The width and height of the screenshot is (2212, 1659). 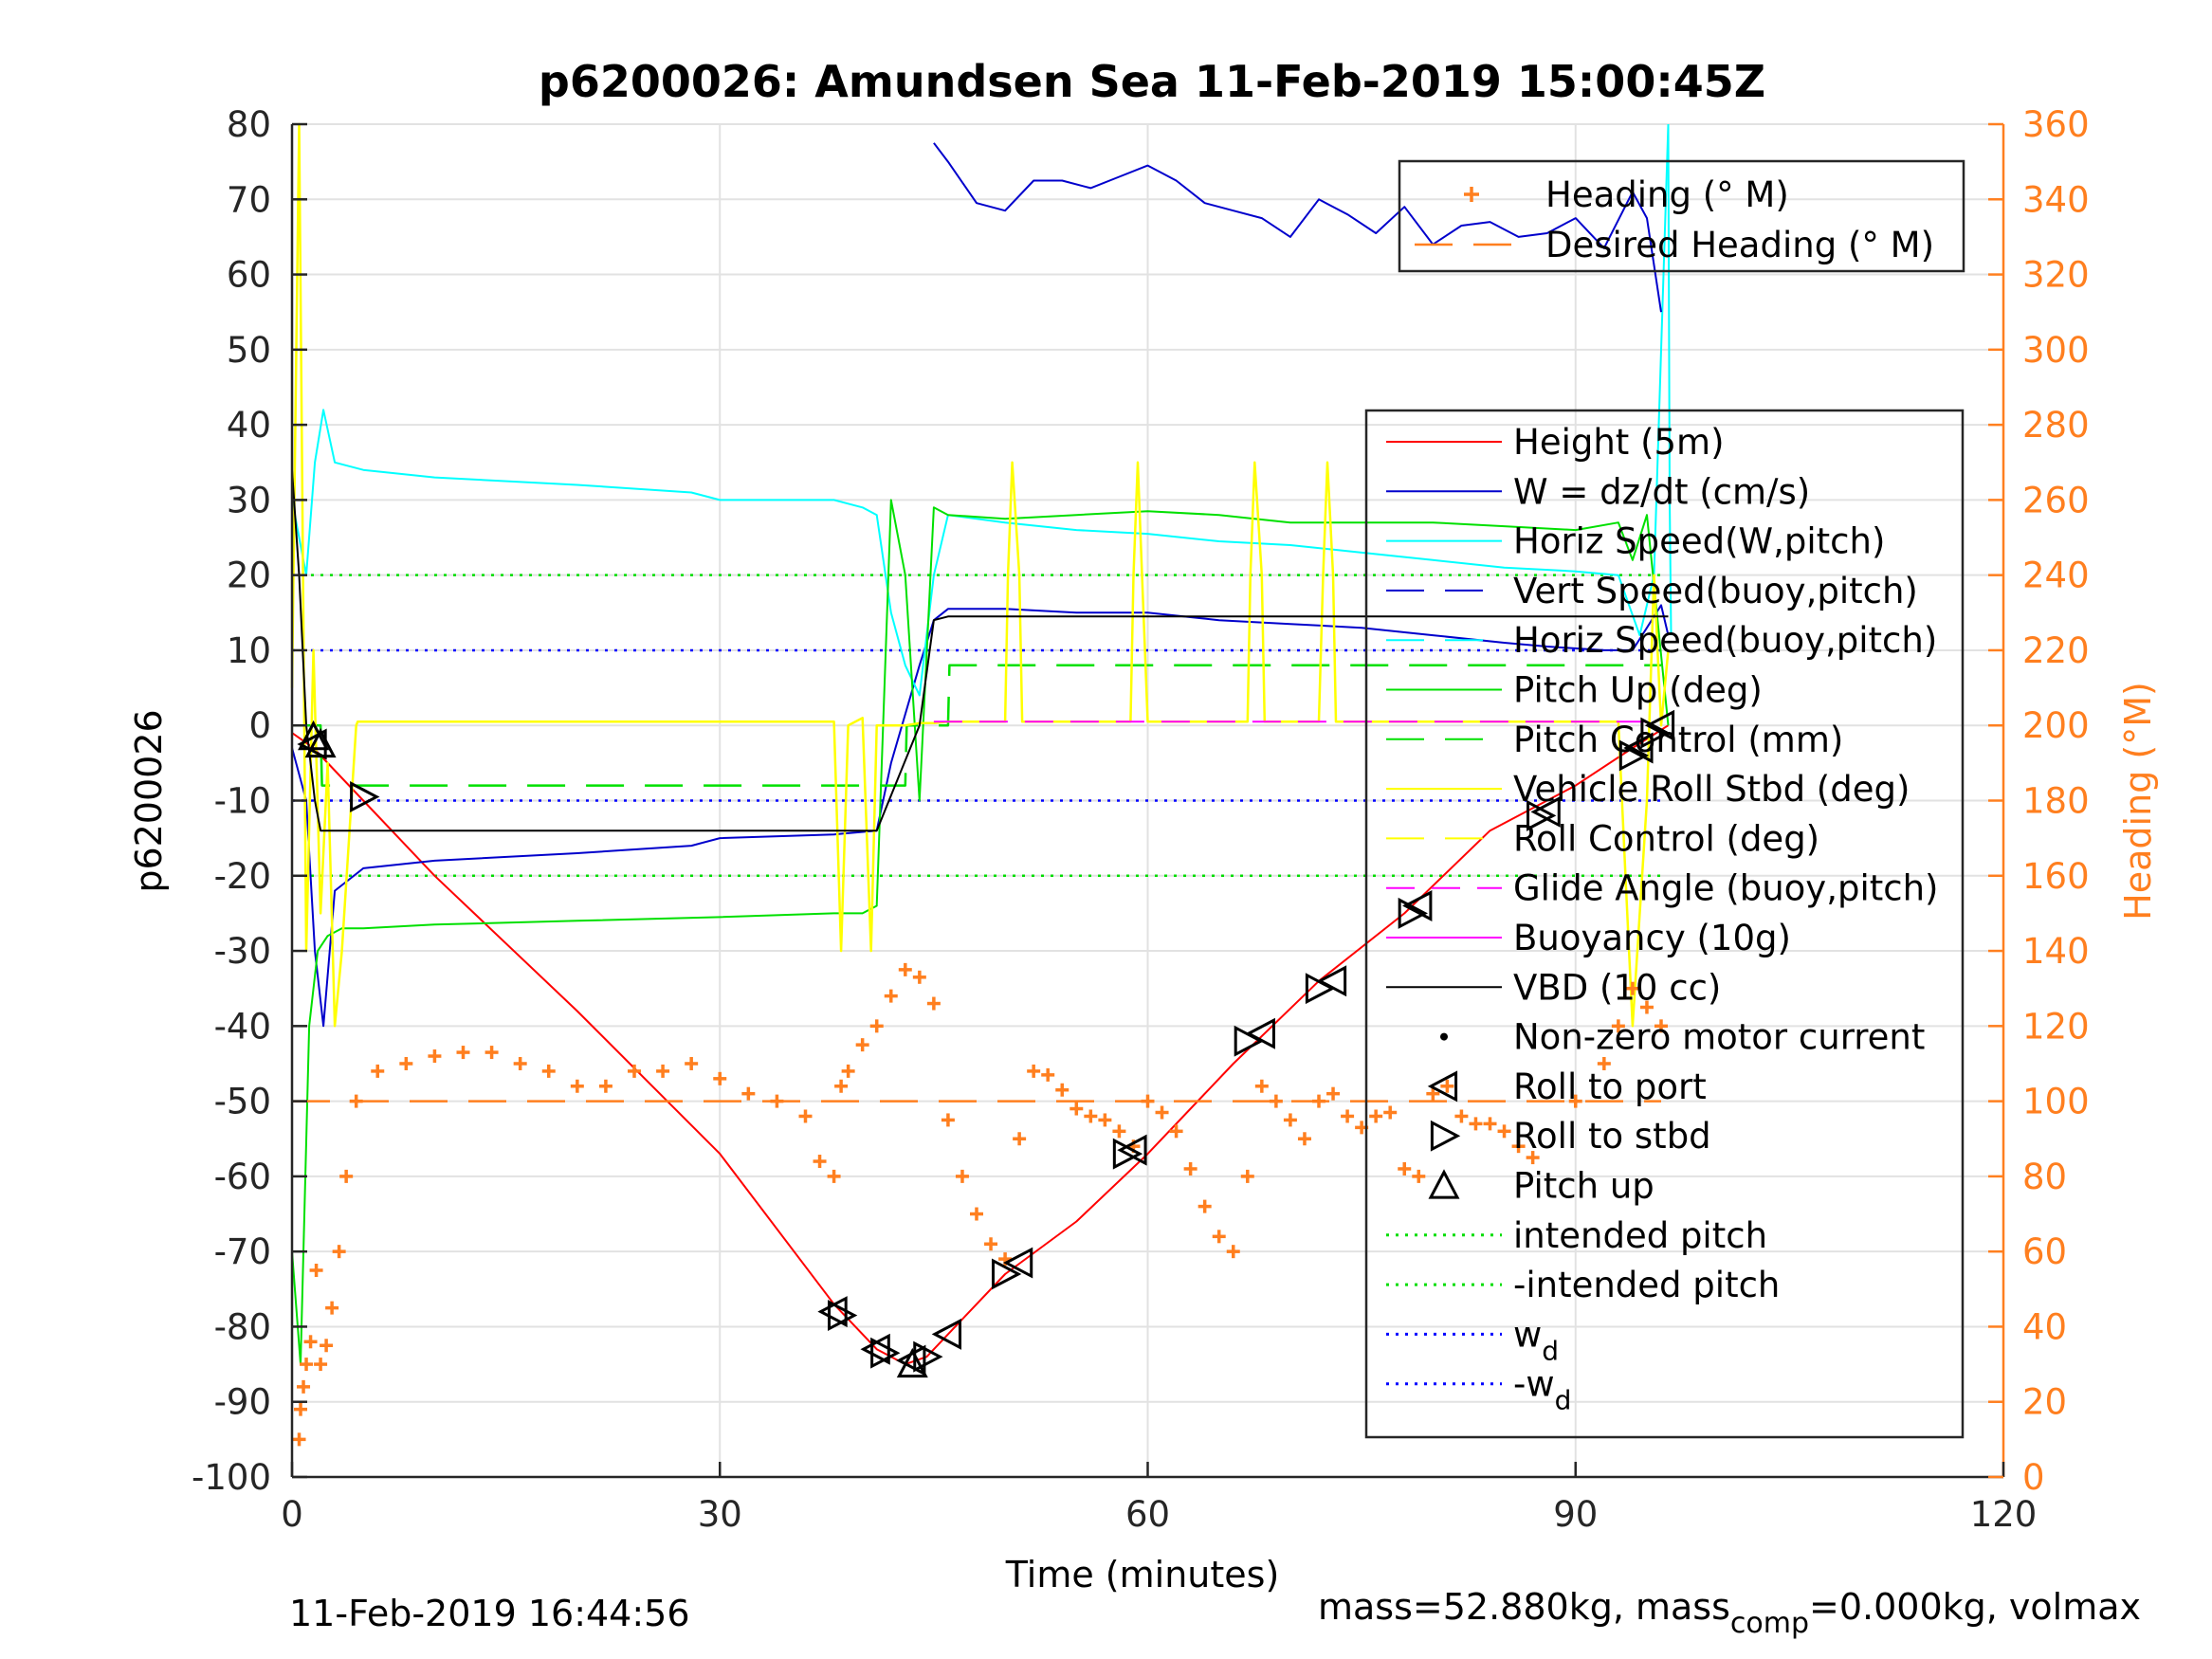 What do you see at coordinates (249, 500) in the screenshot?
I see `y-tick-label: 30` at bounding box center [249, 500].